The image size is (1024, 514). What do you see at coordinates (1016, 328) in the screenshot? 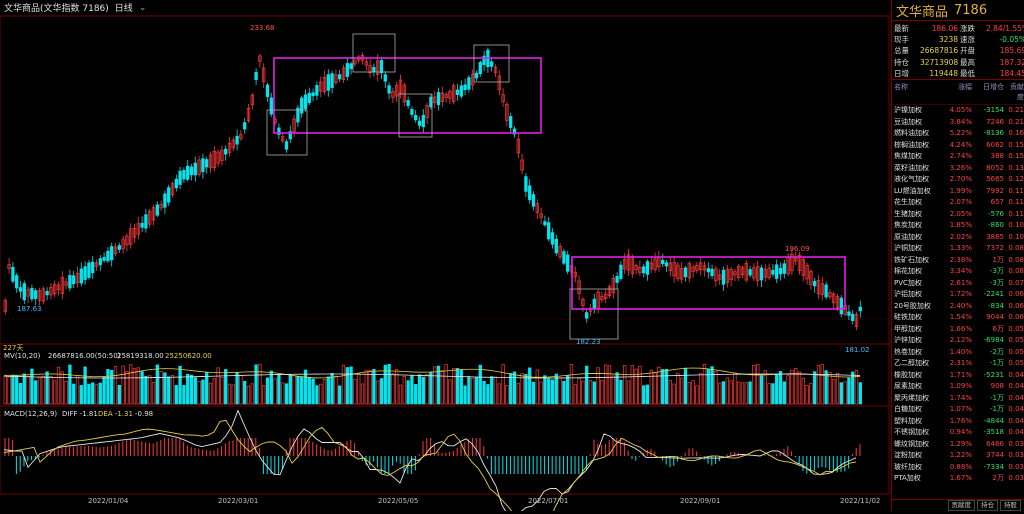
I see `list-item-contribution: 0.05` at bounding box center [1016, 328].